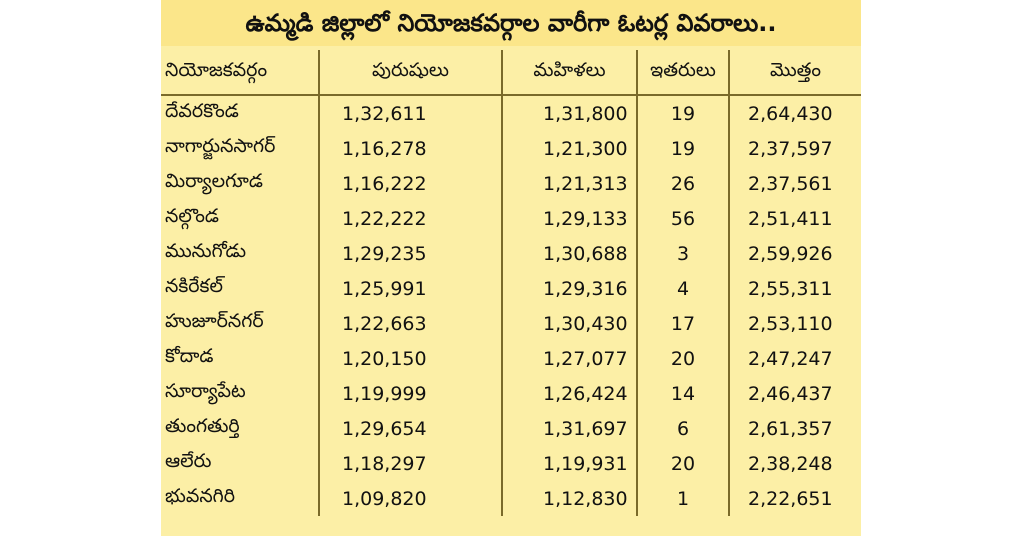  I want to click on women-cell: 1,12,830, so click(569, 498).